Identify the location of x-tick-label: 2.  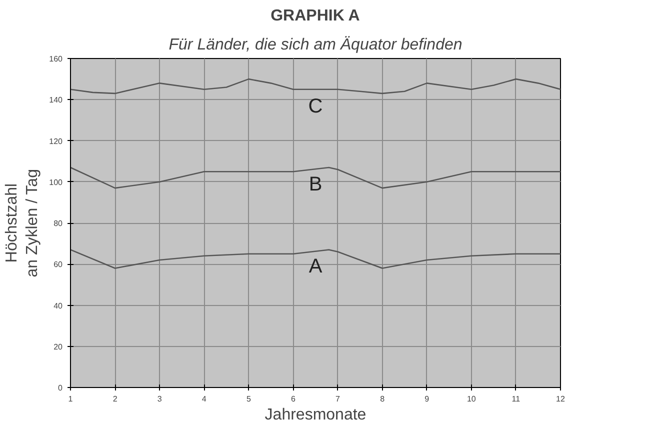
(115, 399).